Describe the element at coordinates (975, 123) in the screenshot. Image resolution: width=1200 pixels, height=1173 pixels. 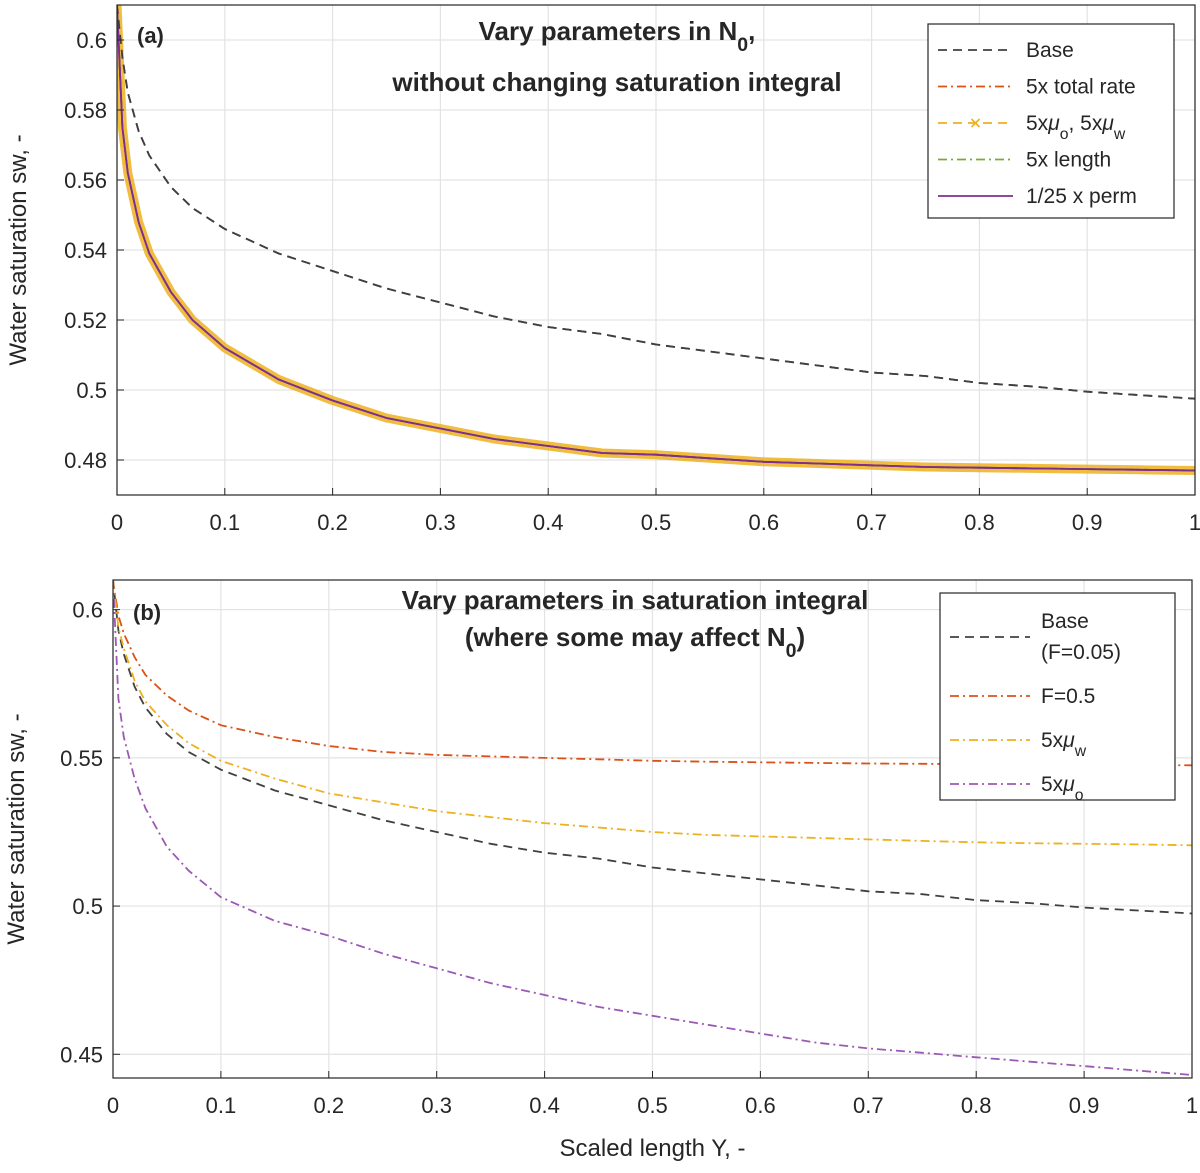
I see `legend-marker-x` at that location.